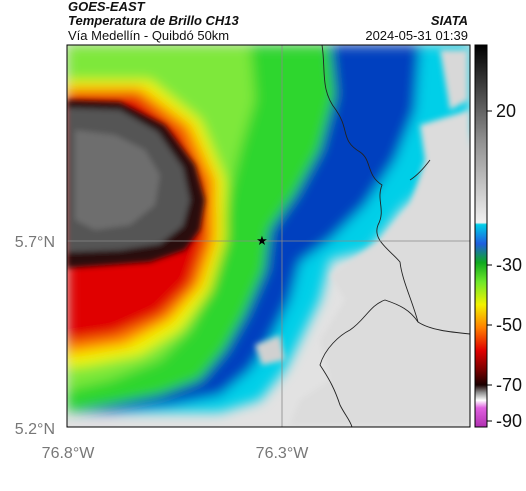 The image size is (526, 491). Describe the element at coordinates (149, 35) in the screenshot. I see `map-subtitle: Vía Medellín - Quibdó 50km` at that location.